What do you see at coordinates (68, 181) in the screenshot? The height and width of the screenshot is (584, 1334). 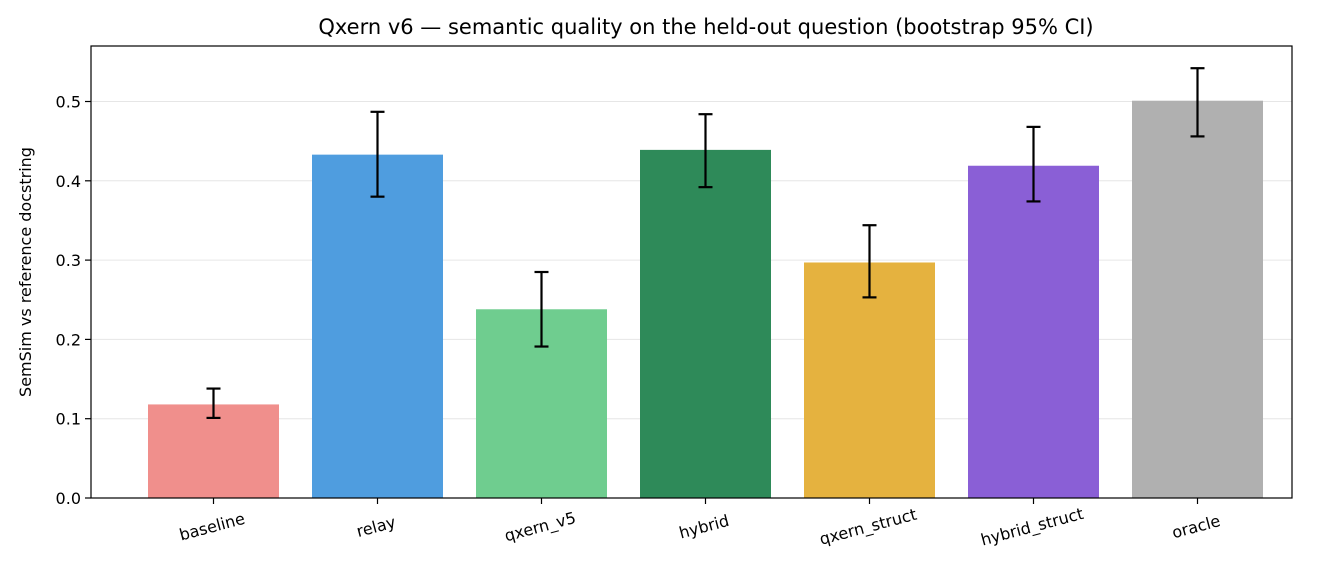 I see `y-tick-label: 0.4` at bounding box center [68, 181].